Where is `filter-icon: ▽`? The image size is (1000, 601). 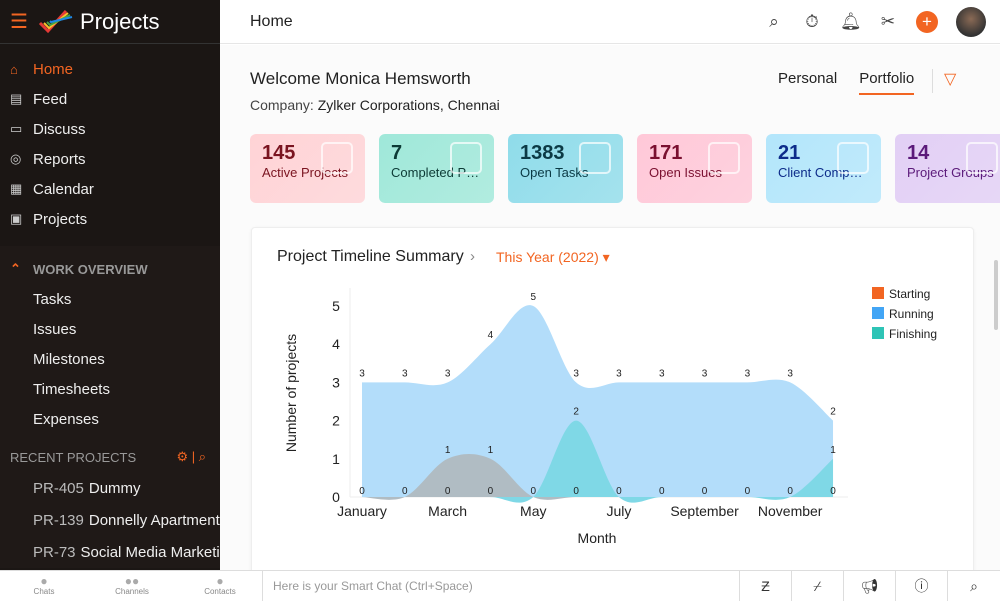
filter-icon: ▽ is located at coordinates (950, 79).